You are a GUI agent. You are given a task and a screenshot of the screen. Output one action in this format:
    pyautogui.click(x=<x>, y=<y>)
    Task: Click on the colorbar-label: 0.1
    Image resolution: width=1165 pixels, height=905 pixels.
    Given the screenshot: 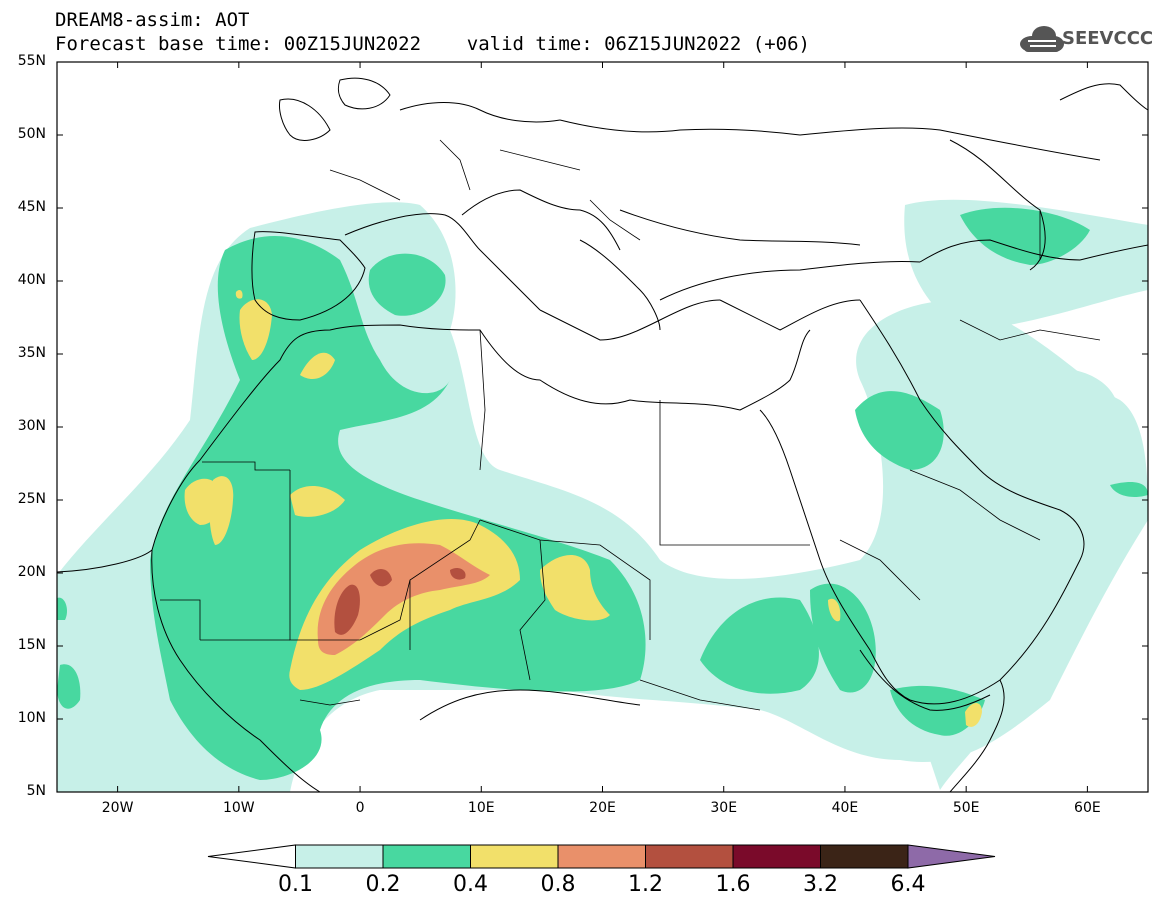 What is the action you would take?
    pyautogui.click(x=295, y=884)
    